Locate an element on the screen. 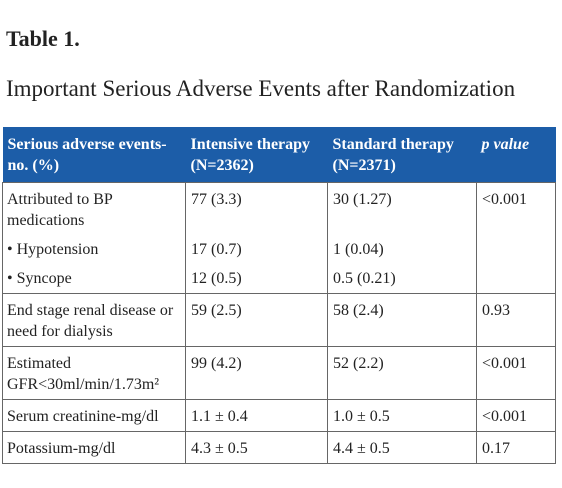  table-cell: Potassium-mg/dl is located at coordinates (94, 447).